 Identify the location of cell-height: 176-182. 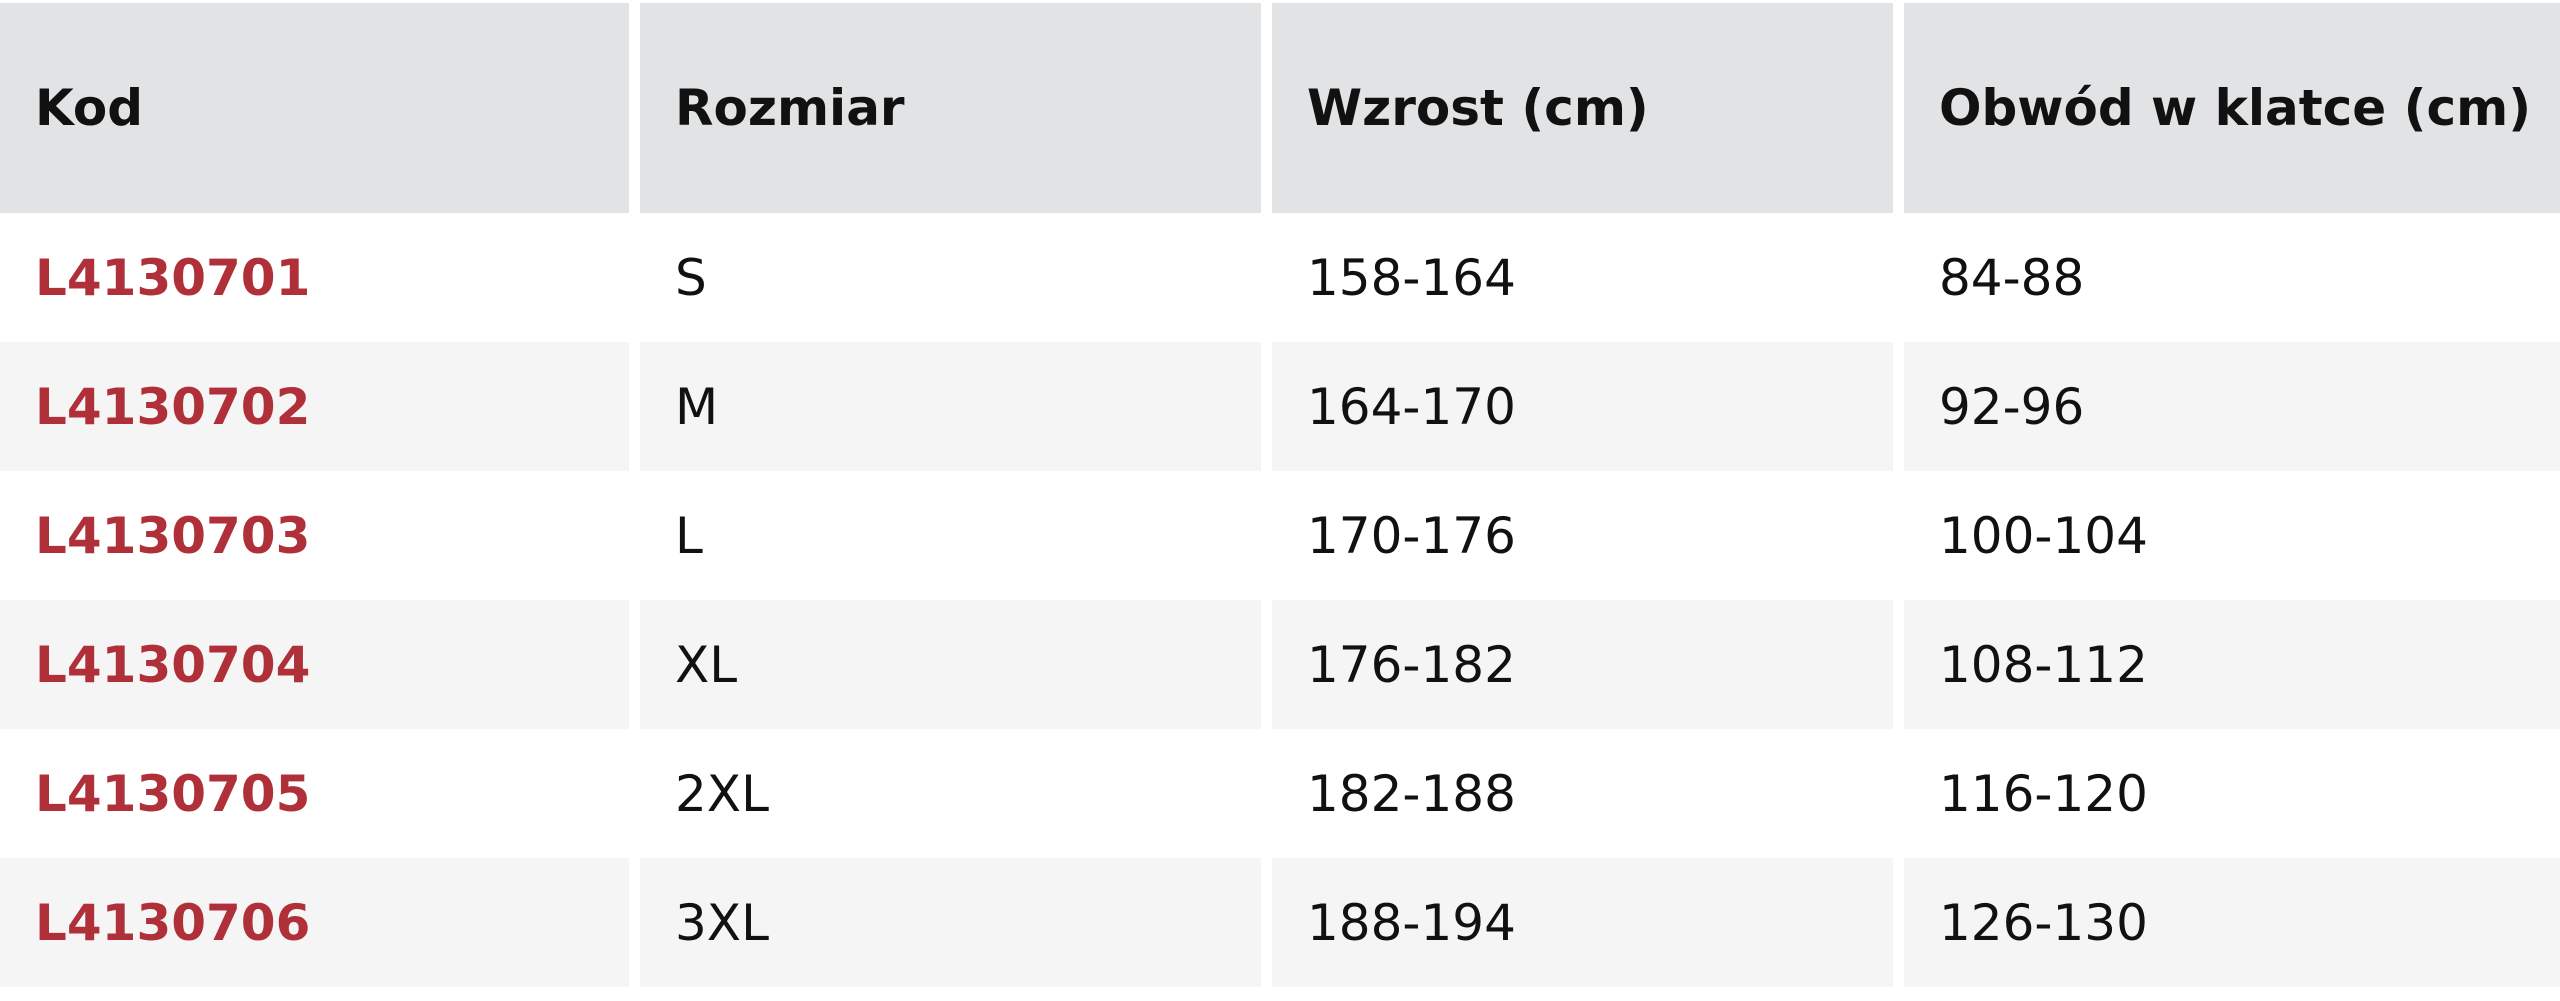
(1582, 664).